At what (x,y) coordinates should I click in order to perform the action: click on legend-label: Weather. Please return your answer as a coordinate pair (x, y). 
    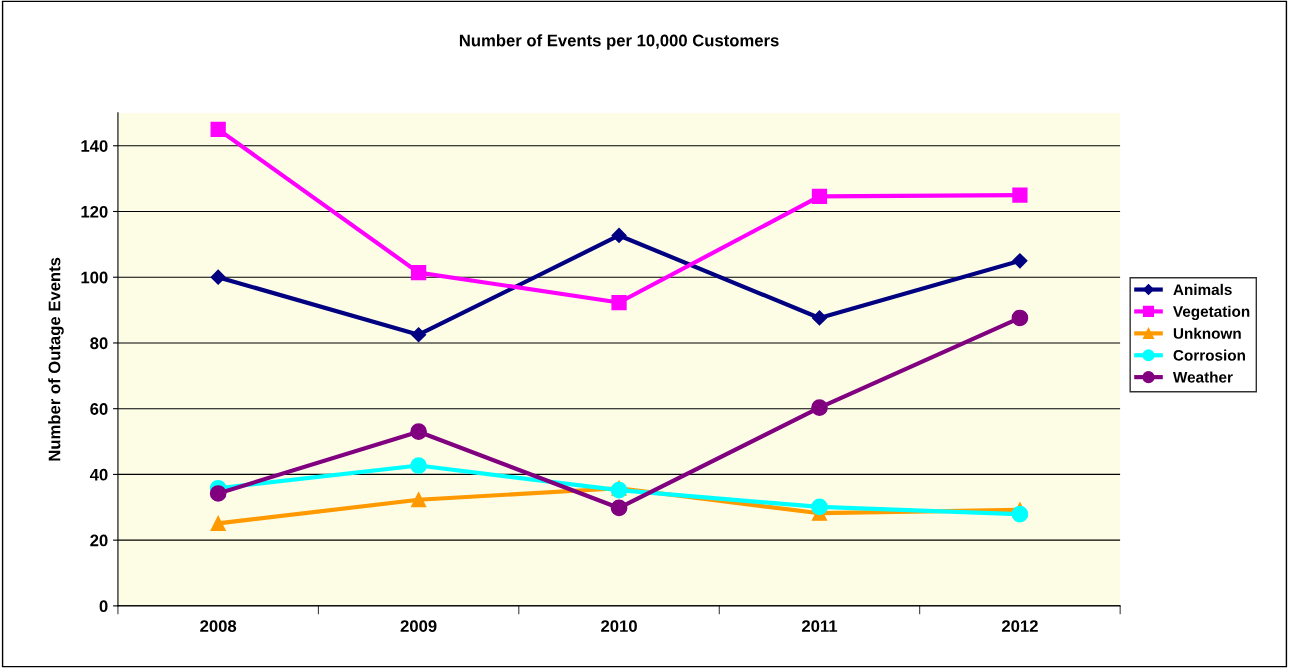
    Looking at the image, I should click on (1202, 377).